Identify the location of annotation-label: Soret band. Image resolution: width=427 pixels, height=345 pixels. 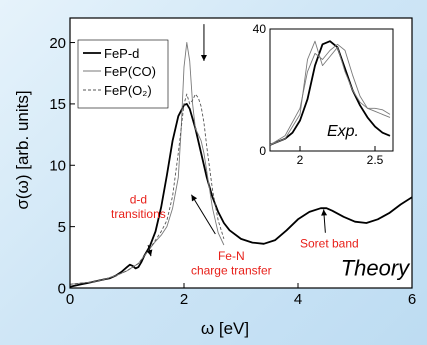
(329, 244).